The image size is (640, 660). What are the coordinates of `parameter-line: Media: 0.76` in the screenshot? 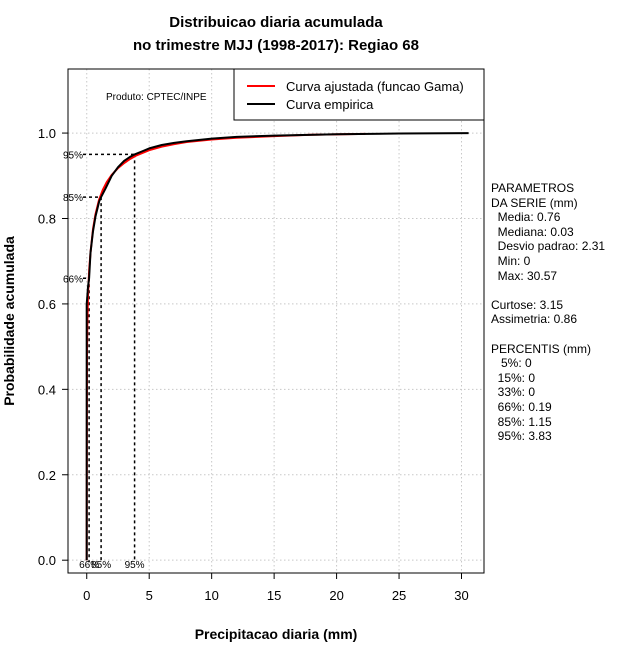 It's located at (526, 217).